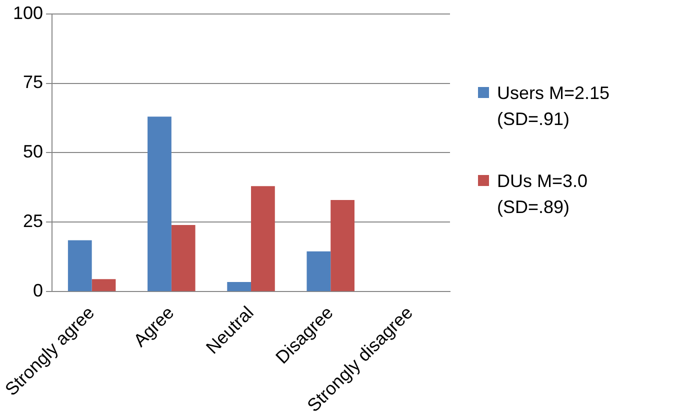  Describe the element at coordinates (554, 106) in the screenshot. I see `legend-label: Users M=2.15 (SD=.91)` at that location.